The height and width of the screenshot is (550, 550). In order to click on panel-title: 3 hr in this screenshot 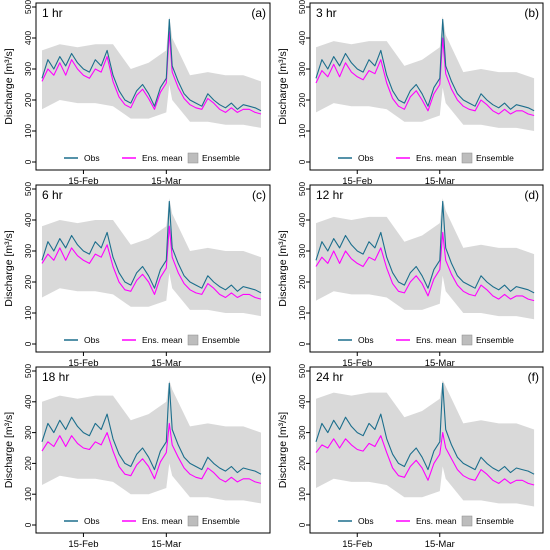, I will do `click(326, 13)`.